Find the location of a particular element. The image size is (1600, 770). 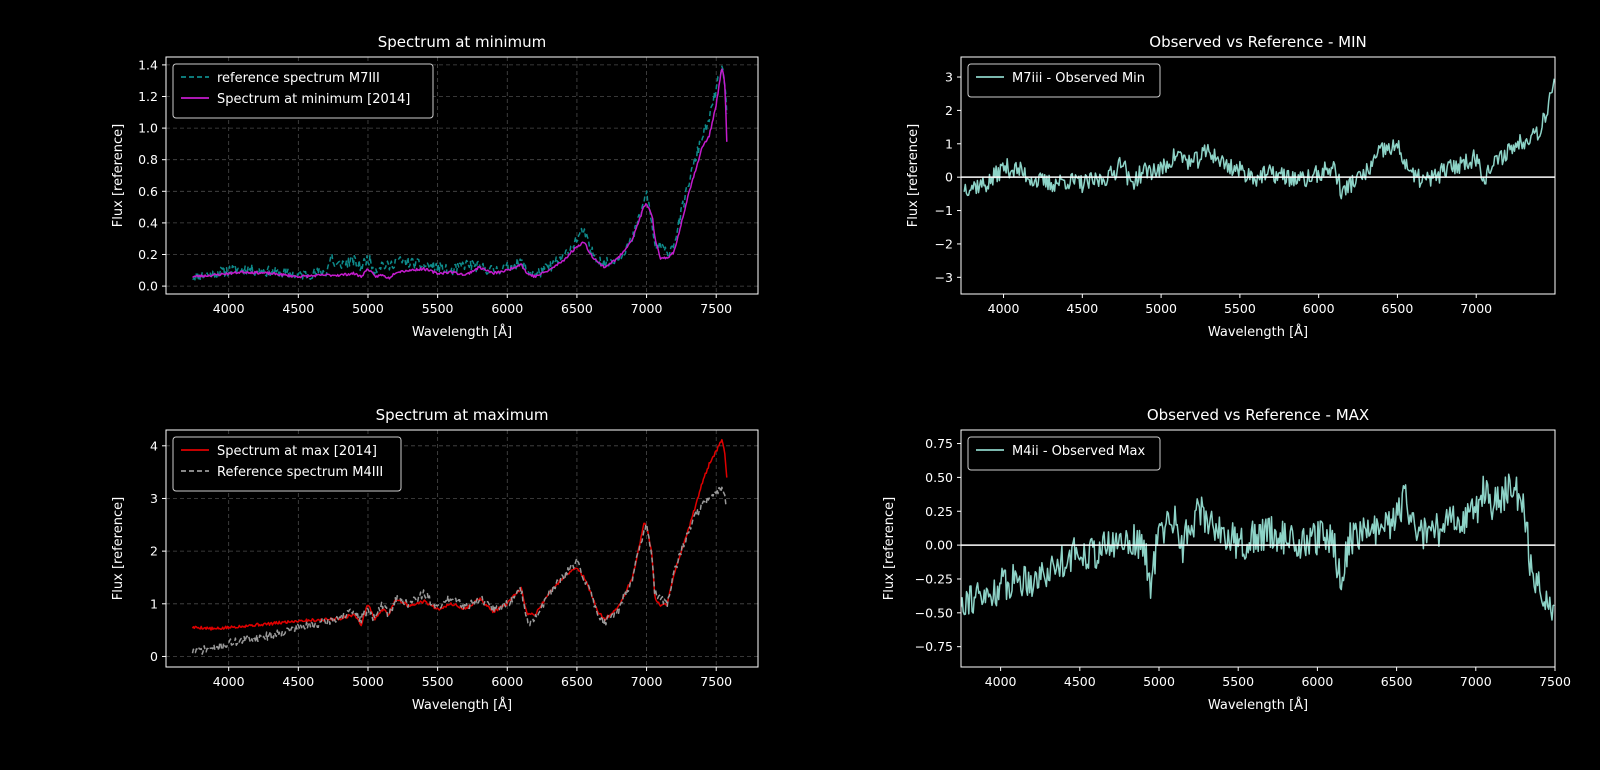

legend-label: M4ii - Observed Max is located at coordinates (1079, 451).